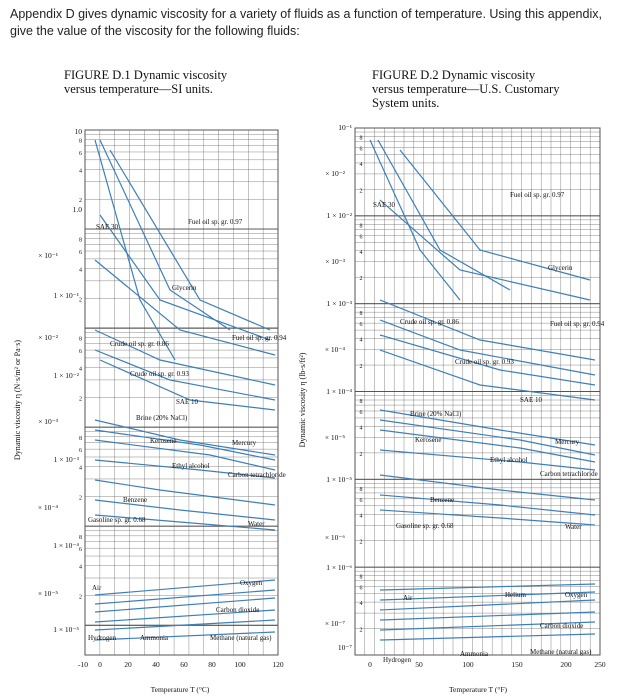 This screenshot has height=700, width=620. What do you see at coordinates (384, 205) in the screenshot?
I see `fig2-label-sae30: SAE 30` at bounding box center [384, 205].